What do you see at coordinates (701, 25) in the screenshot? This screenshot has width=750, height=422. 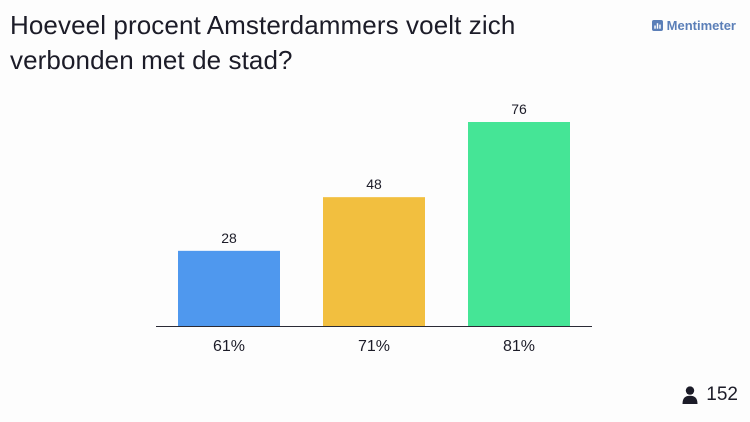 I see `brand-name: Mentimeter` at bounding box center [701, 25].